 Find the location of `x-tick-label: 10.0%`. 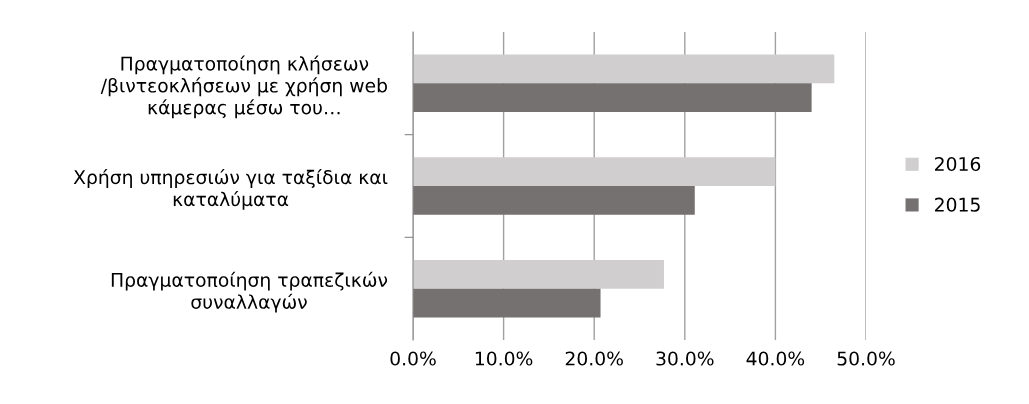

x-tick-label: 10.0% is located at coordinates (504, 358).